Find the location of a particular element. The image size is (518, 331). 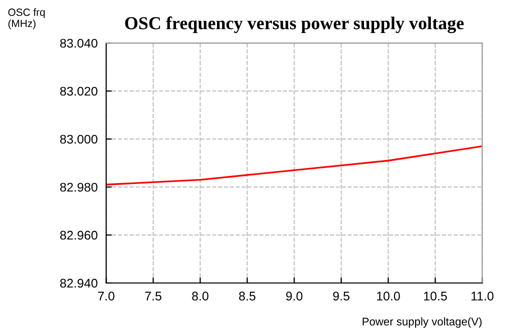

y-tick-label: 83.040 is located at coordinates (79, 43).